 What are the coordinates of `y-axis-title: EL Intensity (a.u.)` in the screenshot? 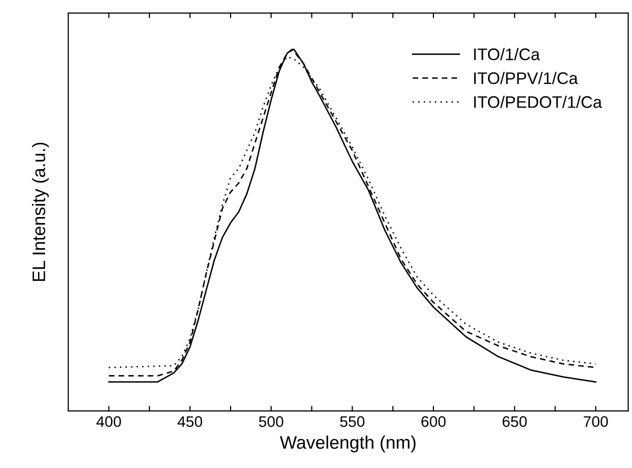 It's located at (40, 211).